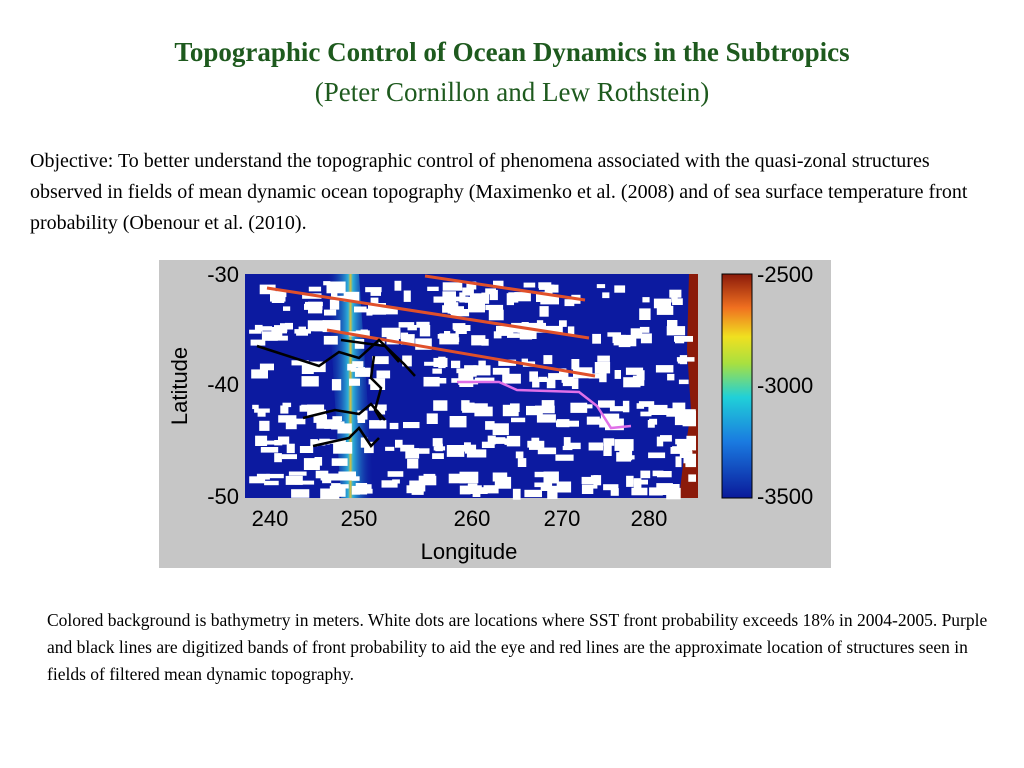 This screenshot has width=1024, height=768. I want to click on y-tick-label: -30, so click(223, 274).